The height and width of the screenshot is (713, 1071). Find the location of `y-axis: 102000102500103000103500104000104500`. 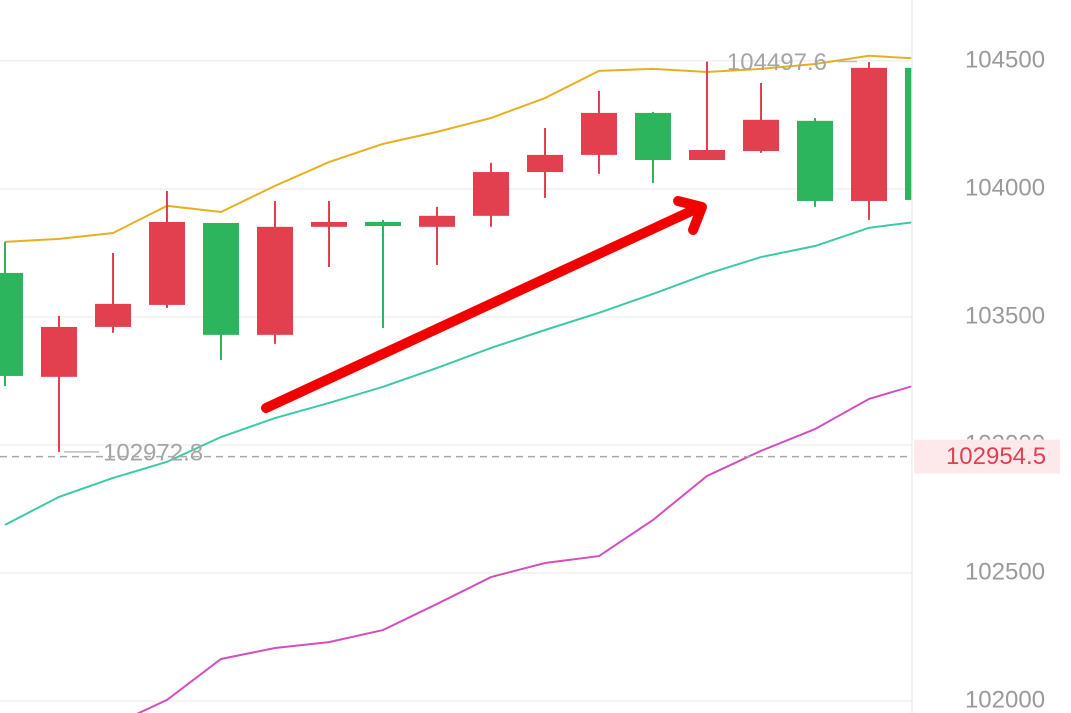

y-axis: 102000102500103000103500104000104500 is located at coordinates (1005, 379).